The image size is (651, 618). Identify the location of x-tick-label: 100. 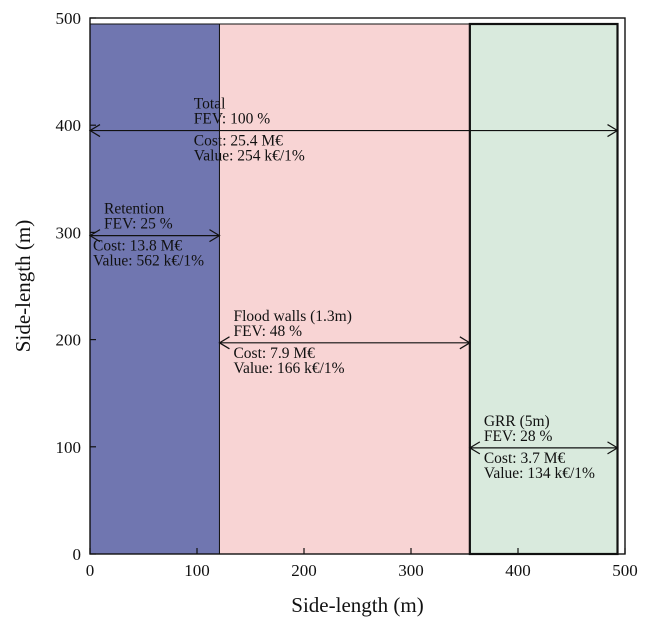
(197, 570).